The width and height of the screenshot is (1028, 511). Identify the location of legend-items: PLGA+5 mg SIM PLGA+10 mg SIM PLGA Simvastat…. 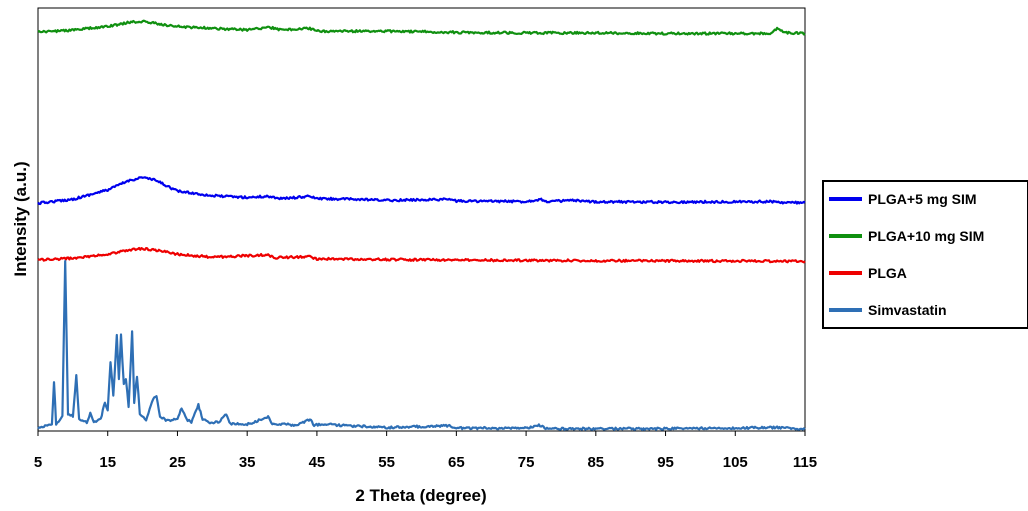
(906, 254).